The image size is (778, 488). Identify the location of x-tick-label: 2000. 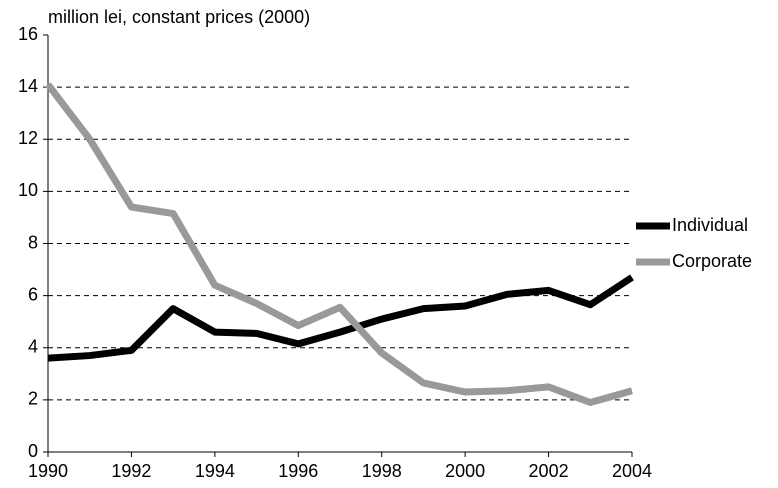
(465, 471).